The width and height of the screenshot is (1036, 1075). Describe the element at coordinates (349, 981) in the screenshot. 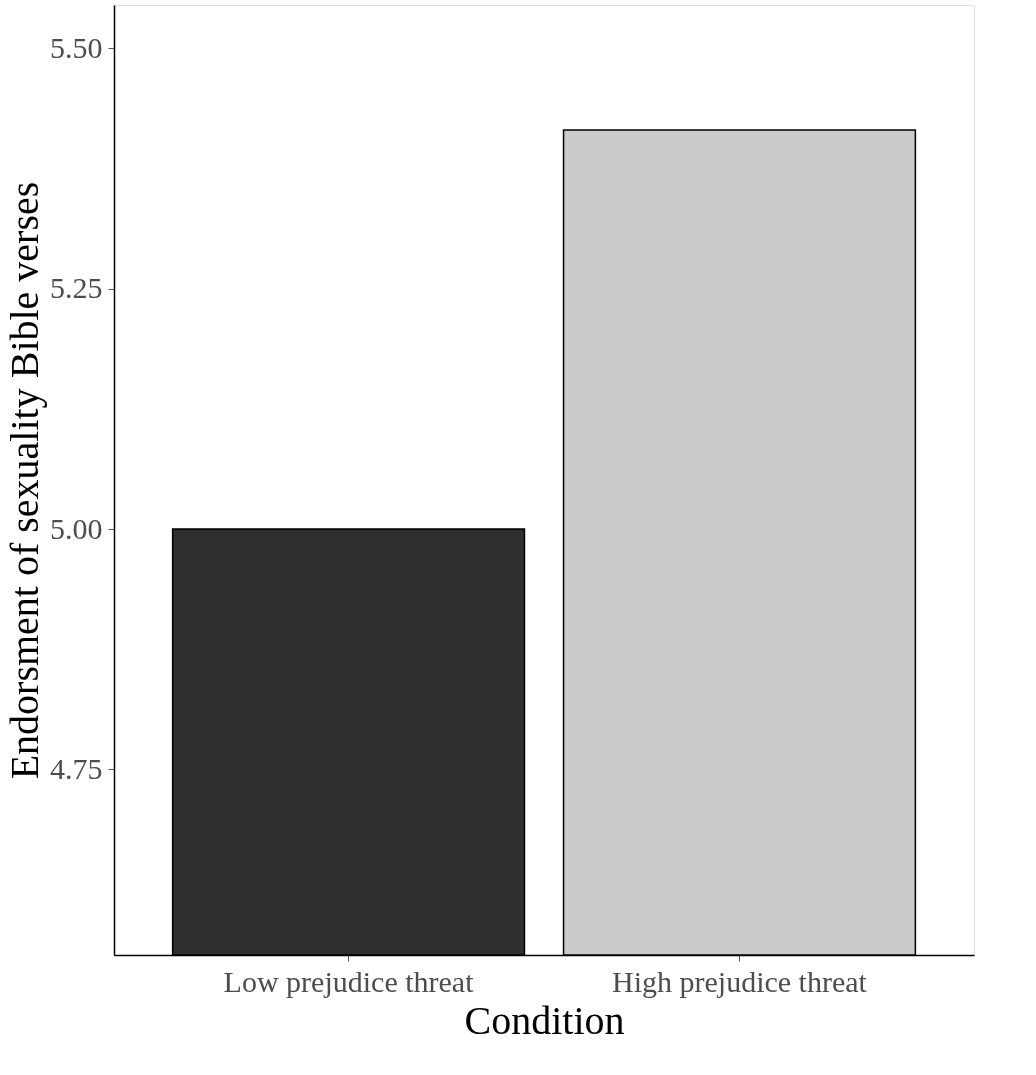

I see `x-tick-label: Low prejudice threat` at that location.